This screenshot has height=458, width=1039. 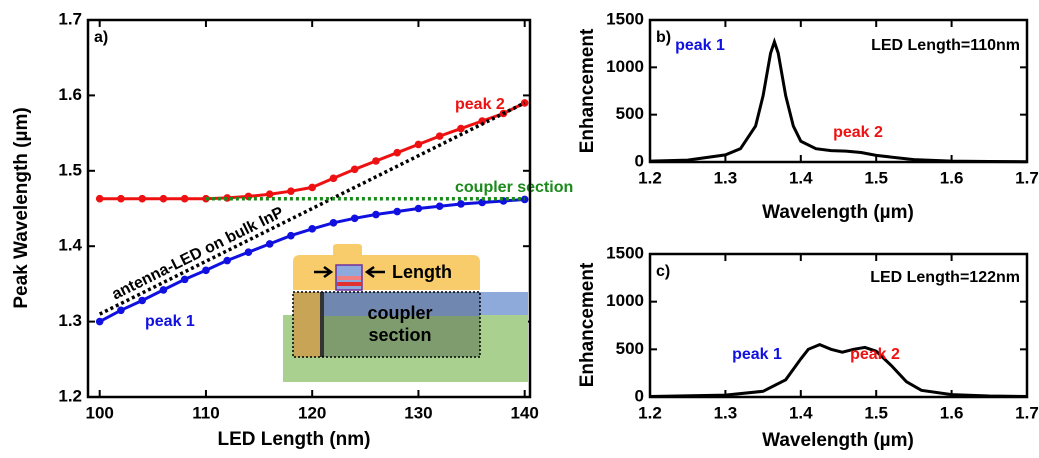 What do you see at coordinates (399, 313) in the screenshot?
I see `inset-label: coupler` at bounding box center [399, 313].